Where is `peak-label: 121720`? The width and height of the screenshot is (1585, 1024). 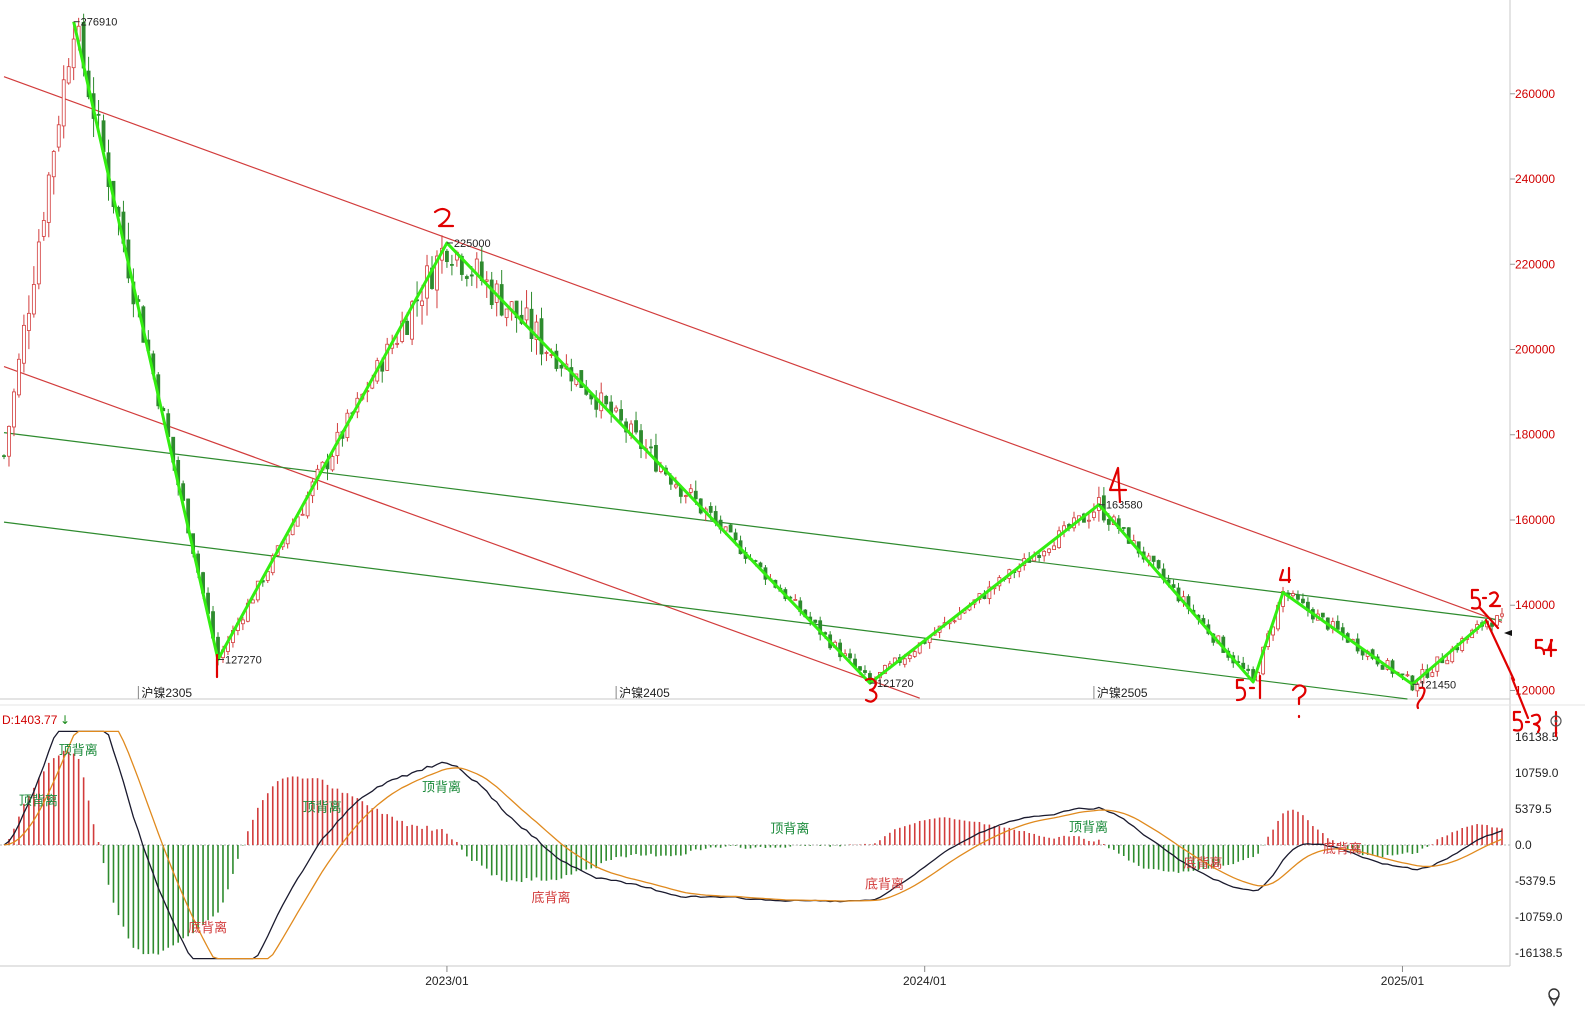 peak-label: 121720 is located at coordinates (895, 684).